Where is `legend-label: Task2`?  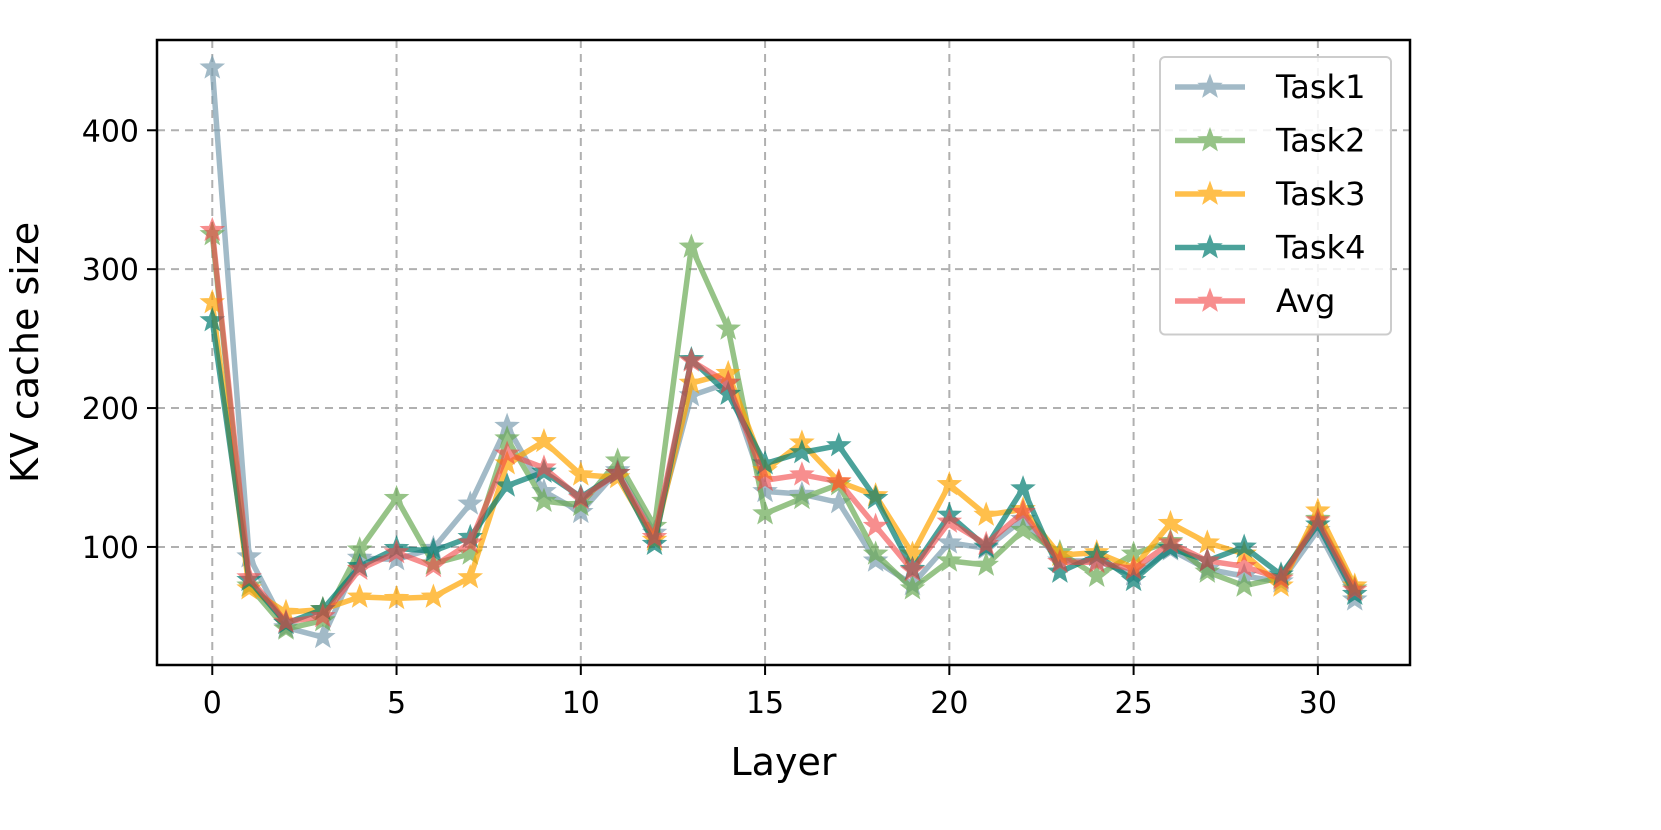 legend-label: Task2 is located at coordinates (1320, 141).